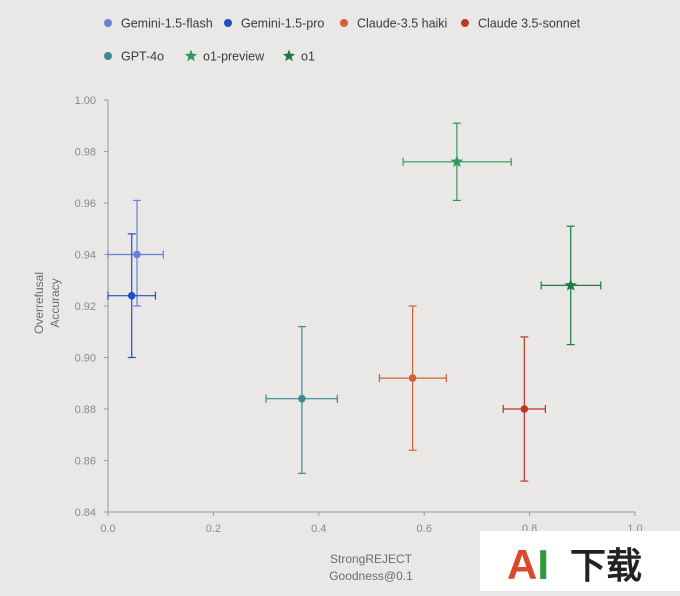 This screenshot has width=680, height=596. I want to click on x-axis-title-line1: StrongREJECT, so click(371, 559).